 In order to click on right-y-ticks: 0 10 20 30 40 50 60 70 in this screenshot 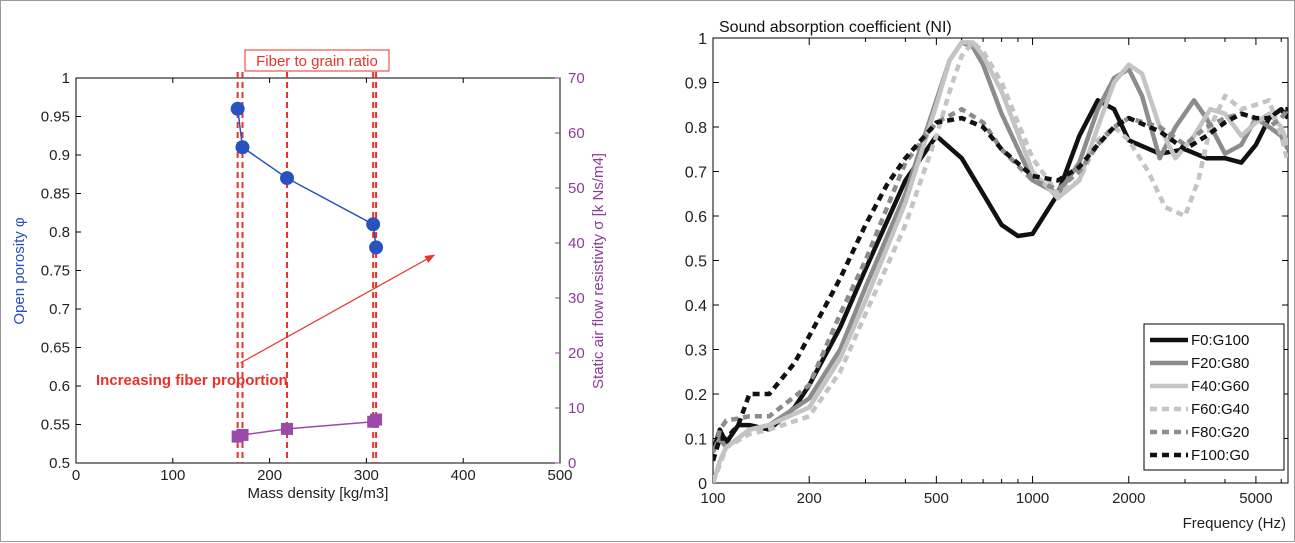, I will do `click(570, 271)`.